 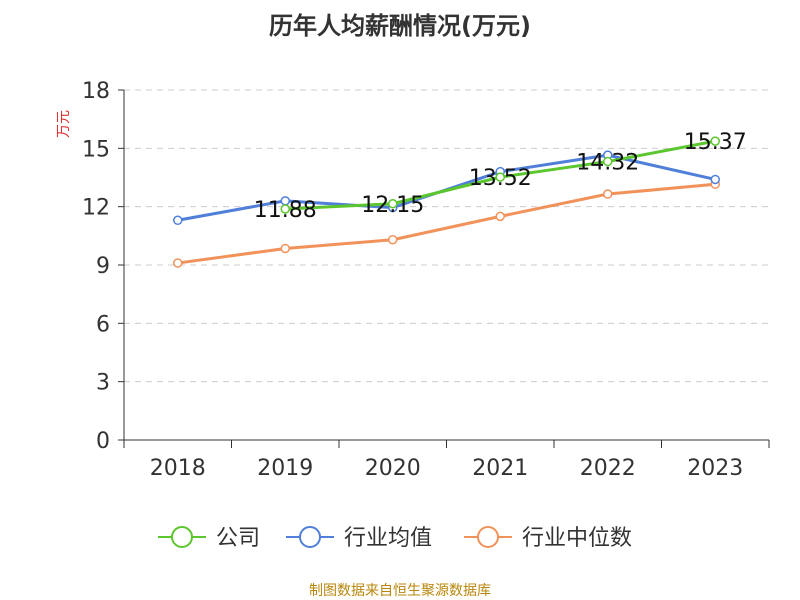 I want to click on data-label: 11.88, so click(x=285, y=210).